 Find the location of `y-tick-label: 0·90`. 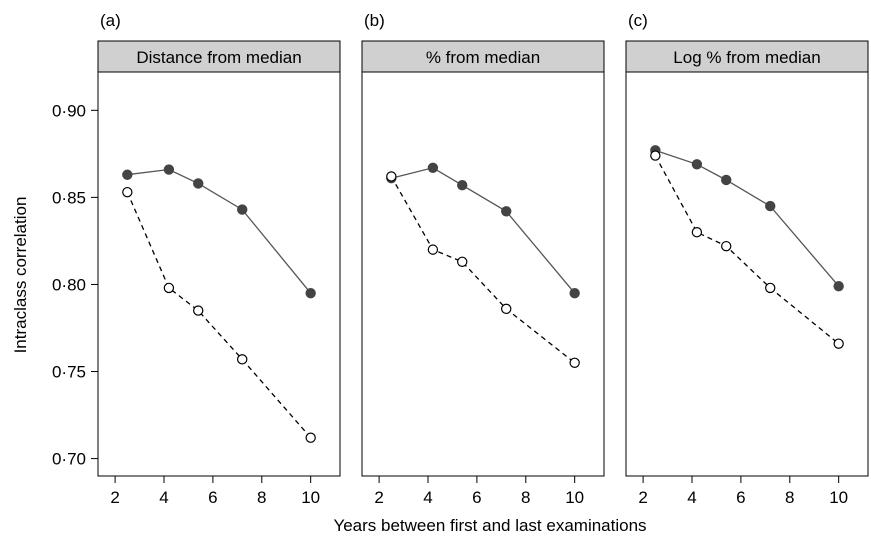

y-tick-label: 0·90 is located at coordinates (69, 110).